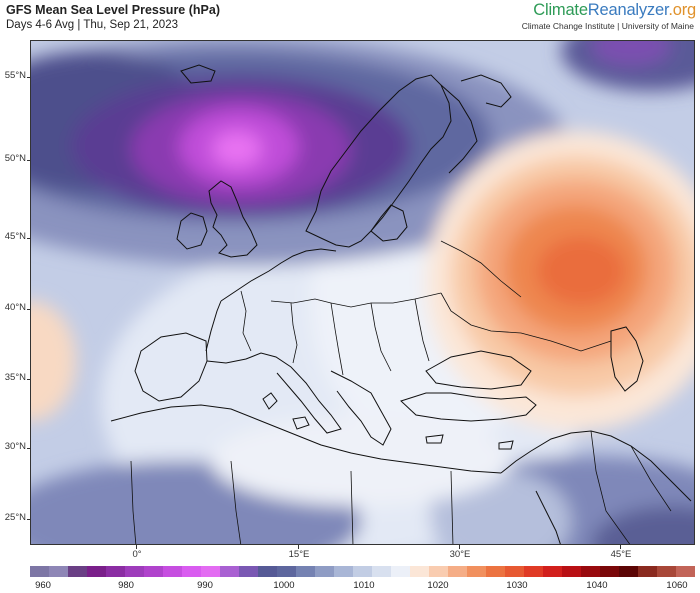 The width and height of the screenshot is (700, 593). I want to click on lat-label-45: 45°N, so click(15, 236).